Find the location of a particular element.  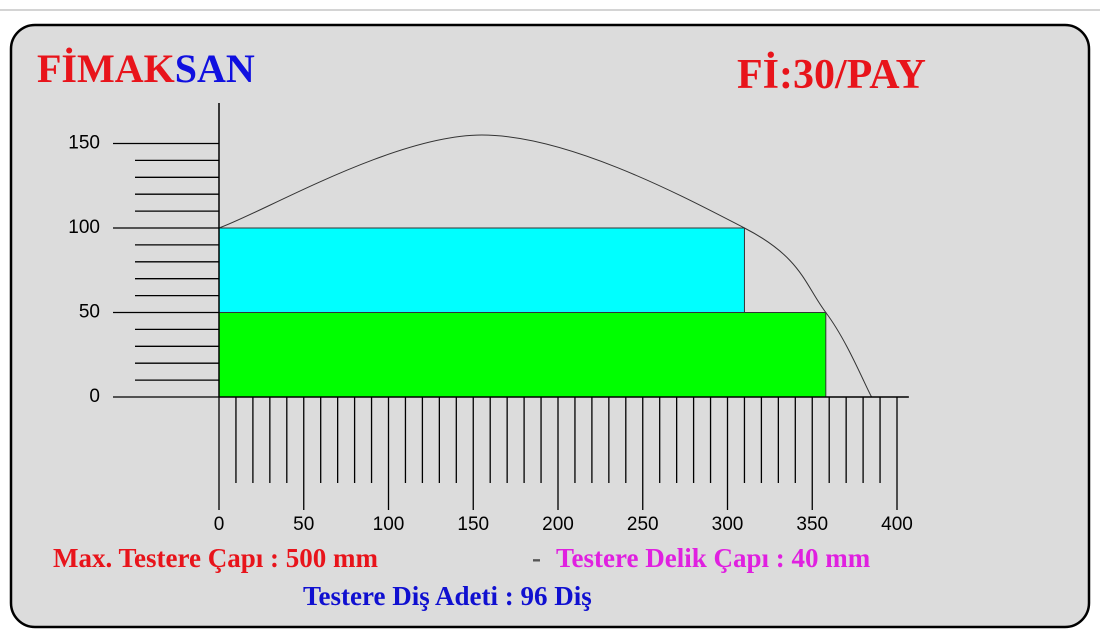

model: Fİ:30/PAY is located at coordinates (831, 74).